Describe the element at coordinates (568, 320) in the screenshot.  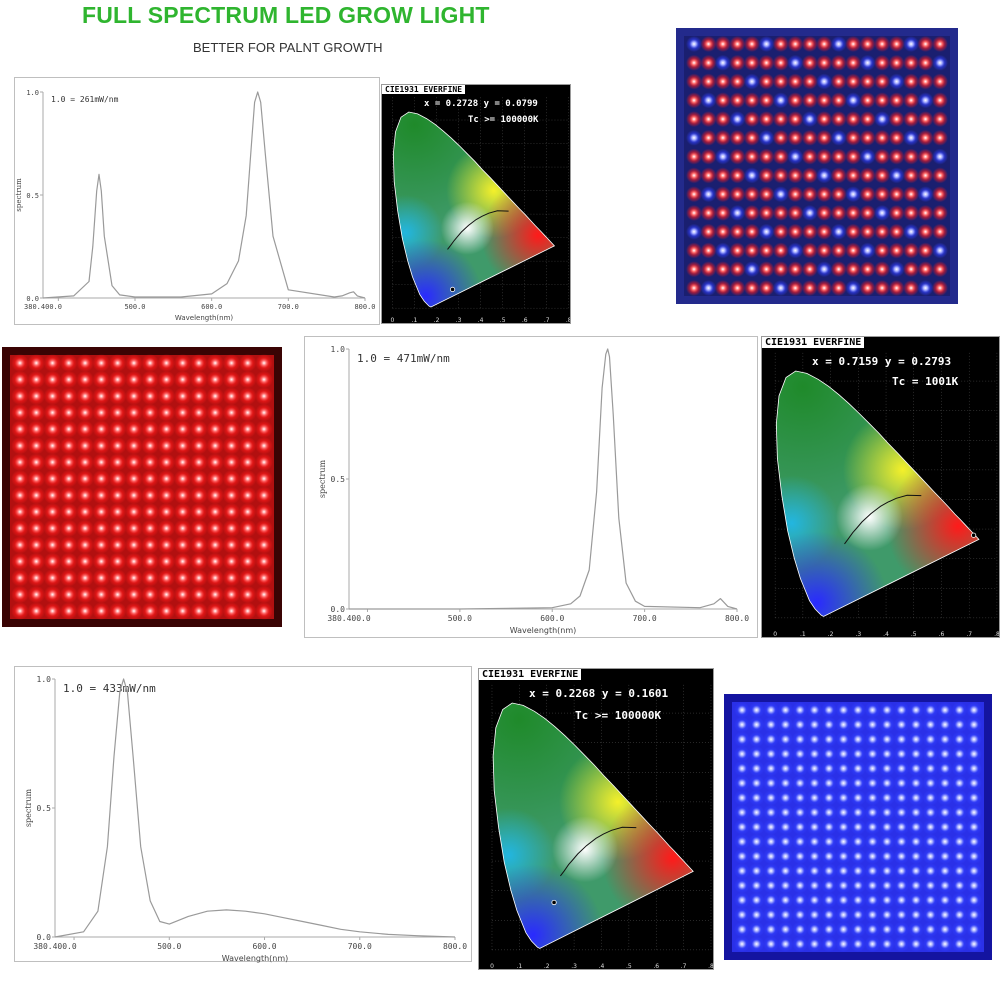
I see `cie-x-tick-label: .8` at that location.